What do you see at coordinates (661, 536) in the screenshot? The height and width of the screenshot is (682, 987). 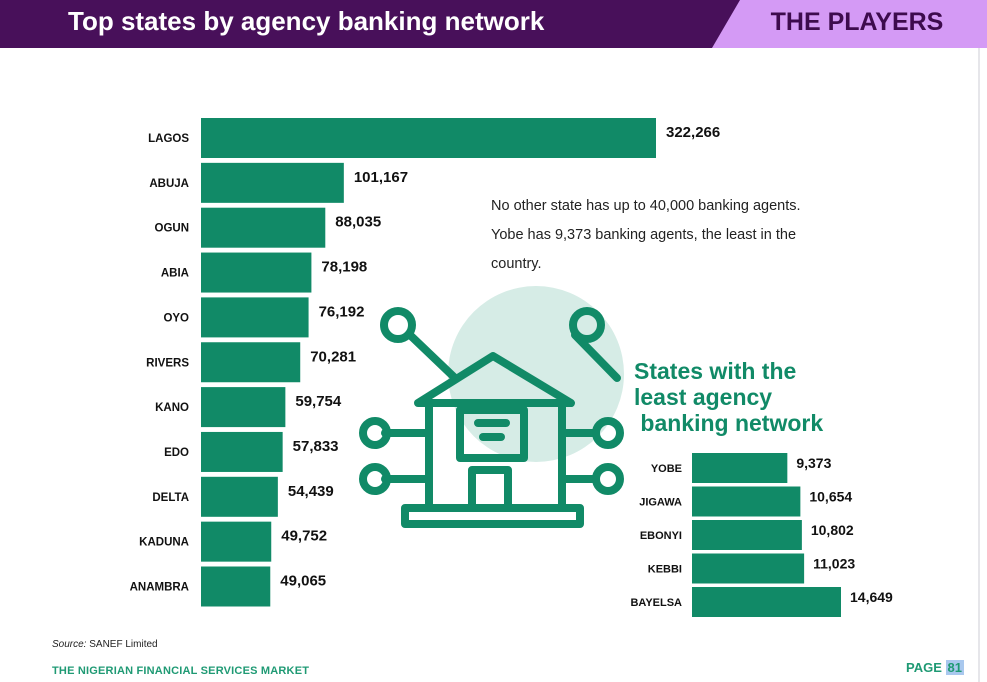 I see `least-states-category-label-ebonyi: EBONYI` at bounding box center [661, 536].